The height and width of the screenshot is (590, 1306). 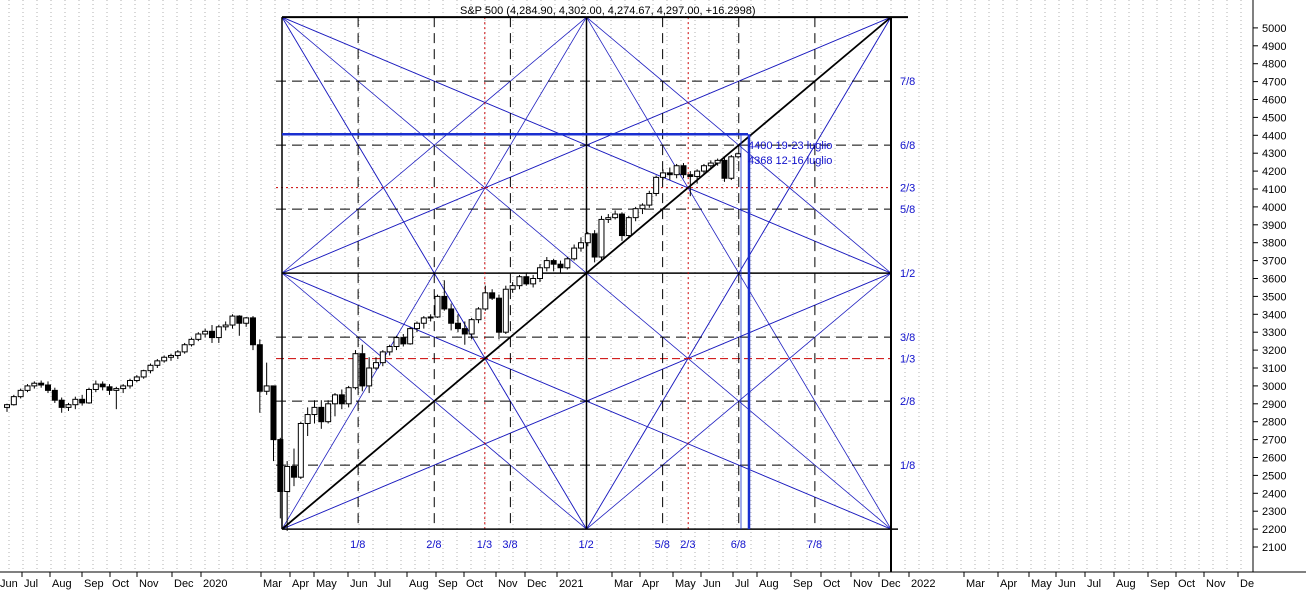 I want to click on gann-fan-line, so click(x=434, y=145).